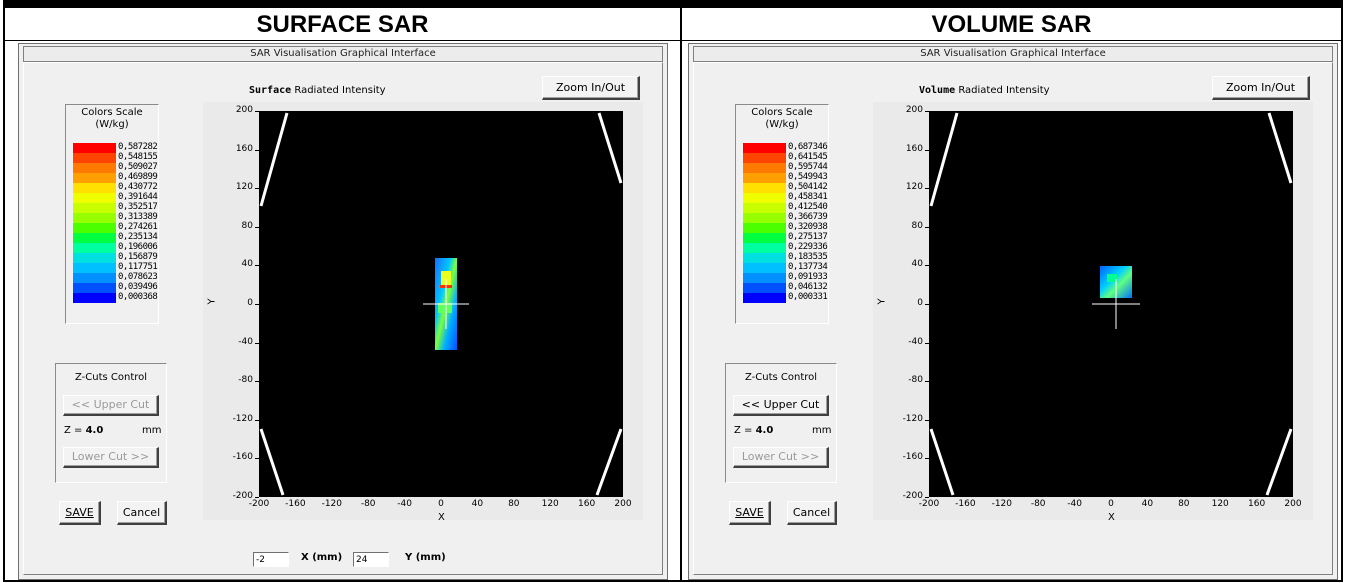 Image resolution: width=1346 pixels, height=583 pixels. What do you see at coordinates (445, 308) in the screenshot?
I see `sar-hotspot-mid` at bounding box center [445, 308].